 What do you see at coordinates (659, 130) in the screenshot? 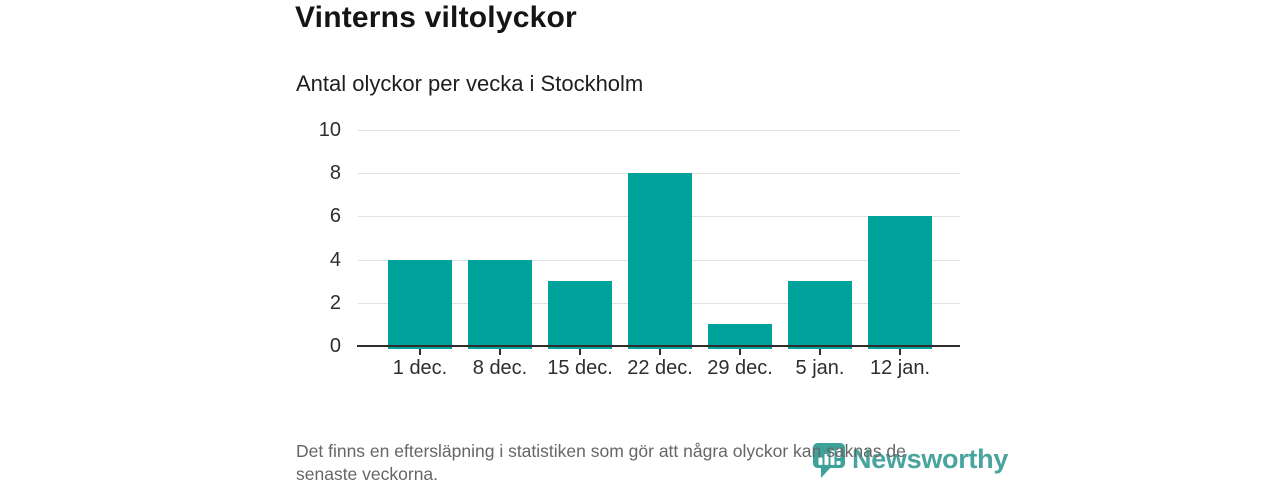
I see `gridline` at bounding box center [659, 130].